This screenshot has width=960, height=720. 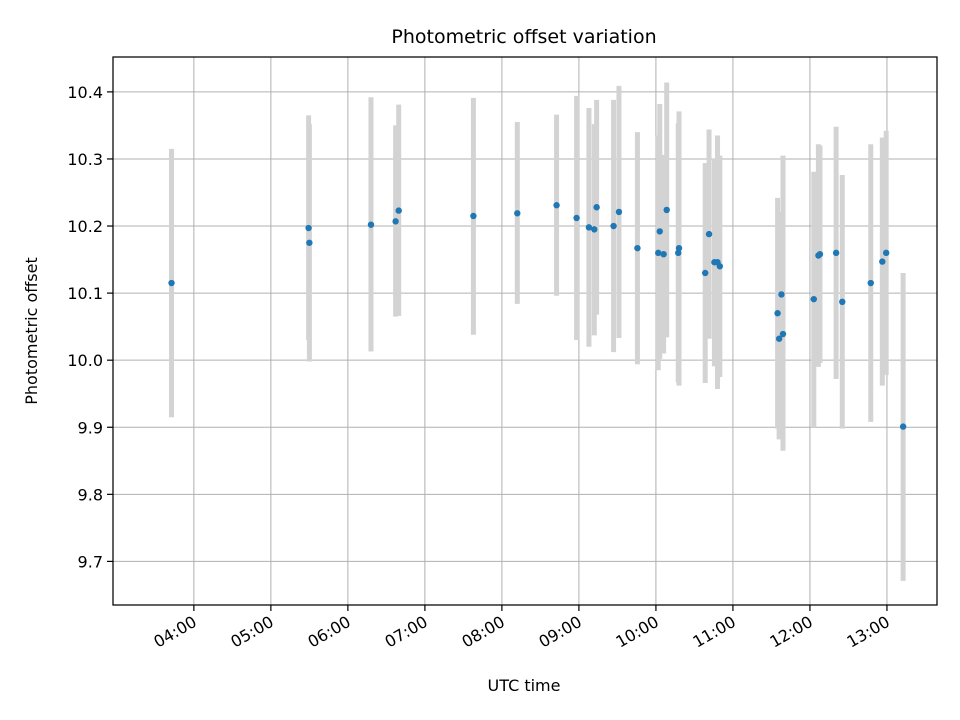 What do you see at coordinates (31, 331) in the screenshot?
I see `y-axis-title: Photometric offset` at bounding box center [31, 331].